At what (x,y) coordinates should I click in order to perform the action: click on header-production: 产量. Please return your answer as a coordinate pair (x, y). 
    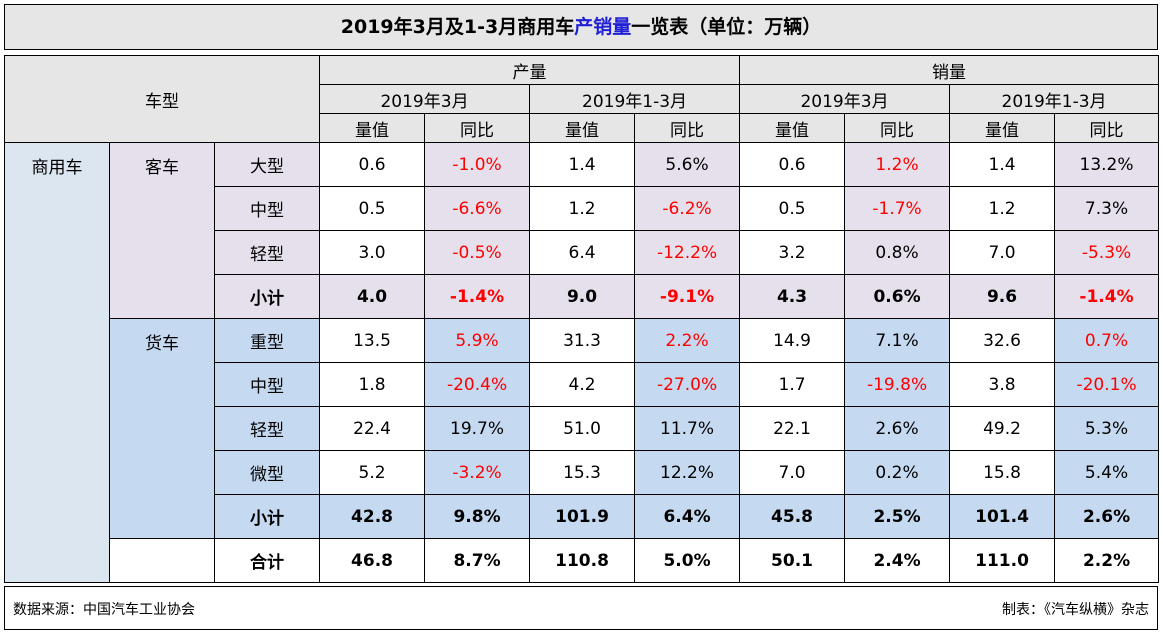
    Looking at the image, I should click on (530, 70).